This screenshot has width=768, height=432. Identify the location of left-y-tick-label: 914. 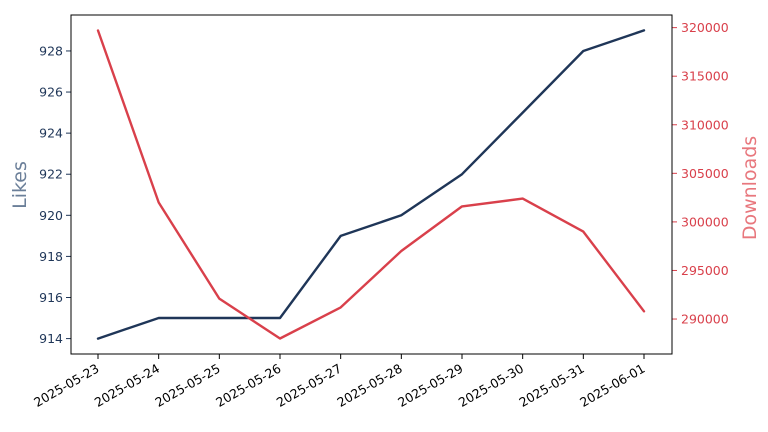
(51, 338).